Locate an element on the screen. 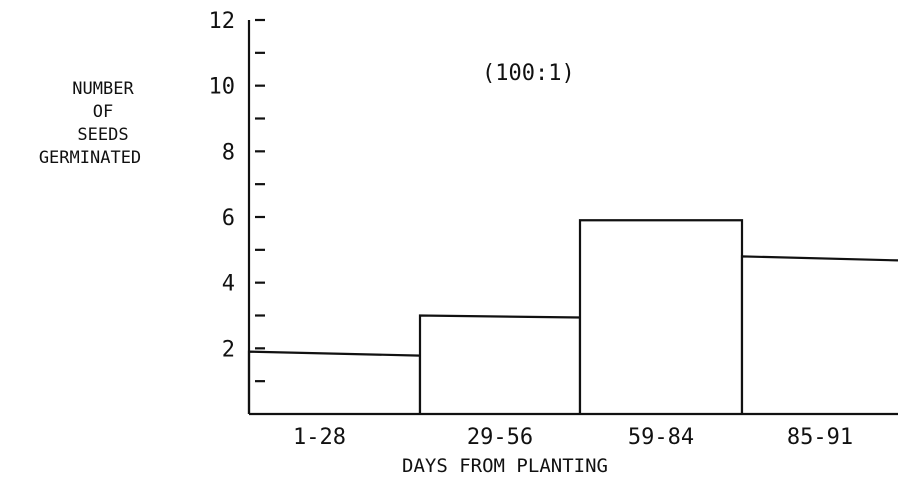 The width and height of the screenshot is (898, 478). y-tick-label-6: 6 is located at coordinates (228, 218).